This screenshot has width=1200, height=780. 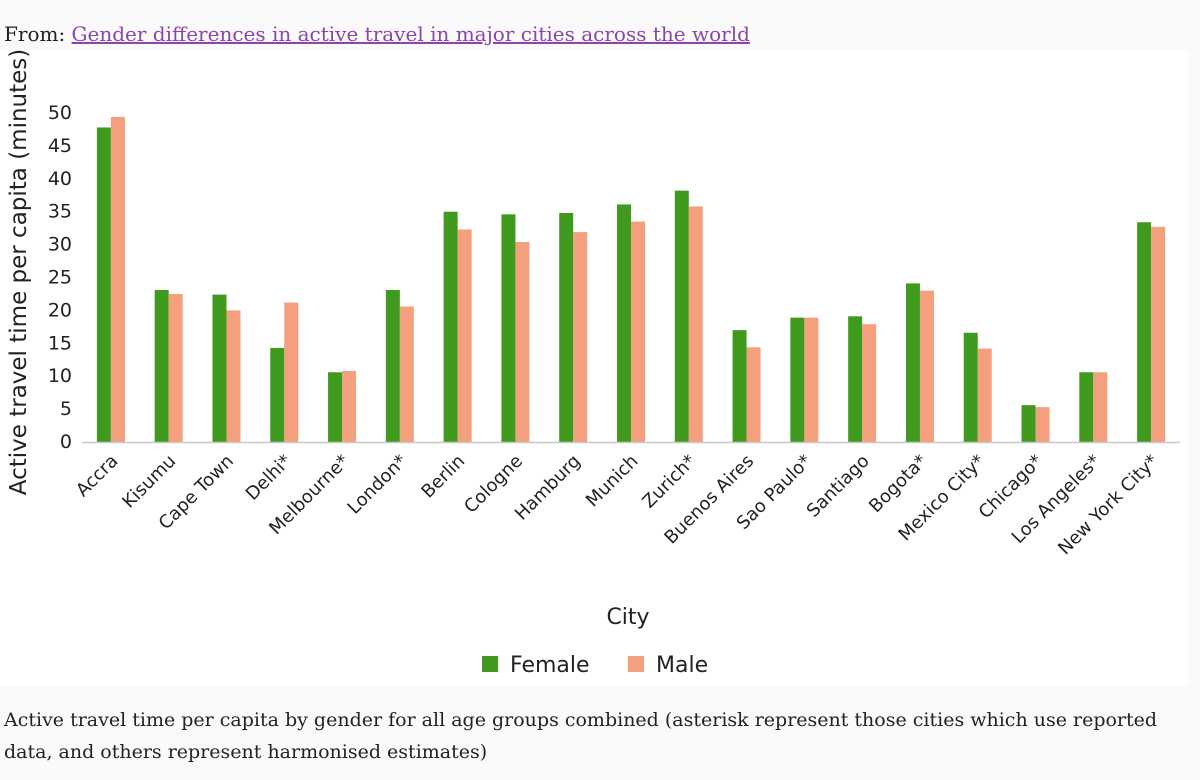 What do you see at coordinates (682, 665) in the screenshot?
I see `male-legend-label: Male` at bounding box center [682, 665].